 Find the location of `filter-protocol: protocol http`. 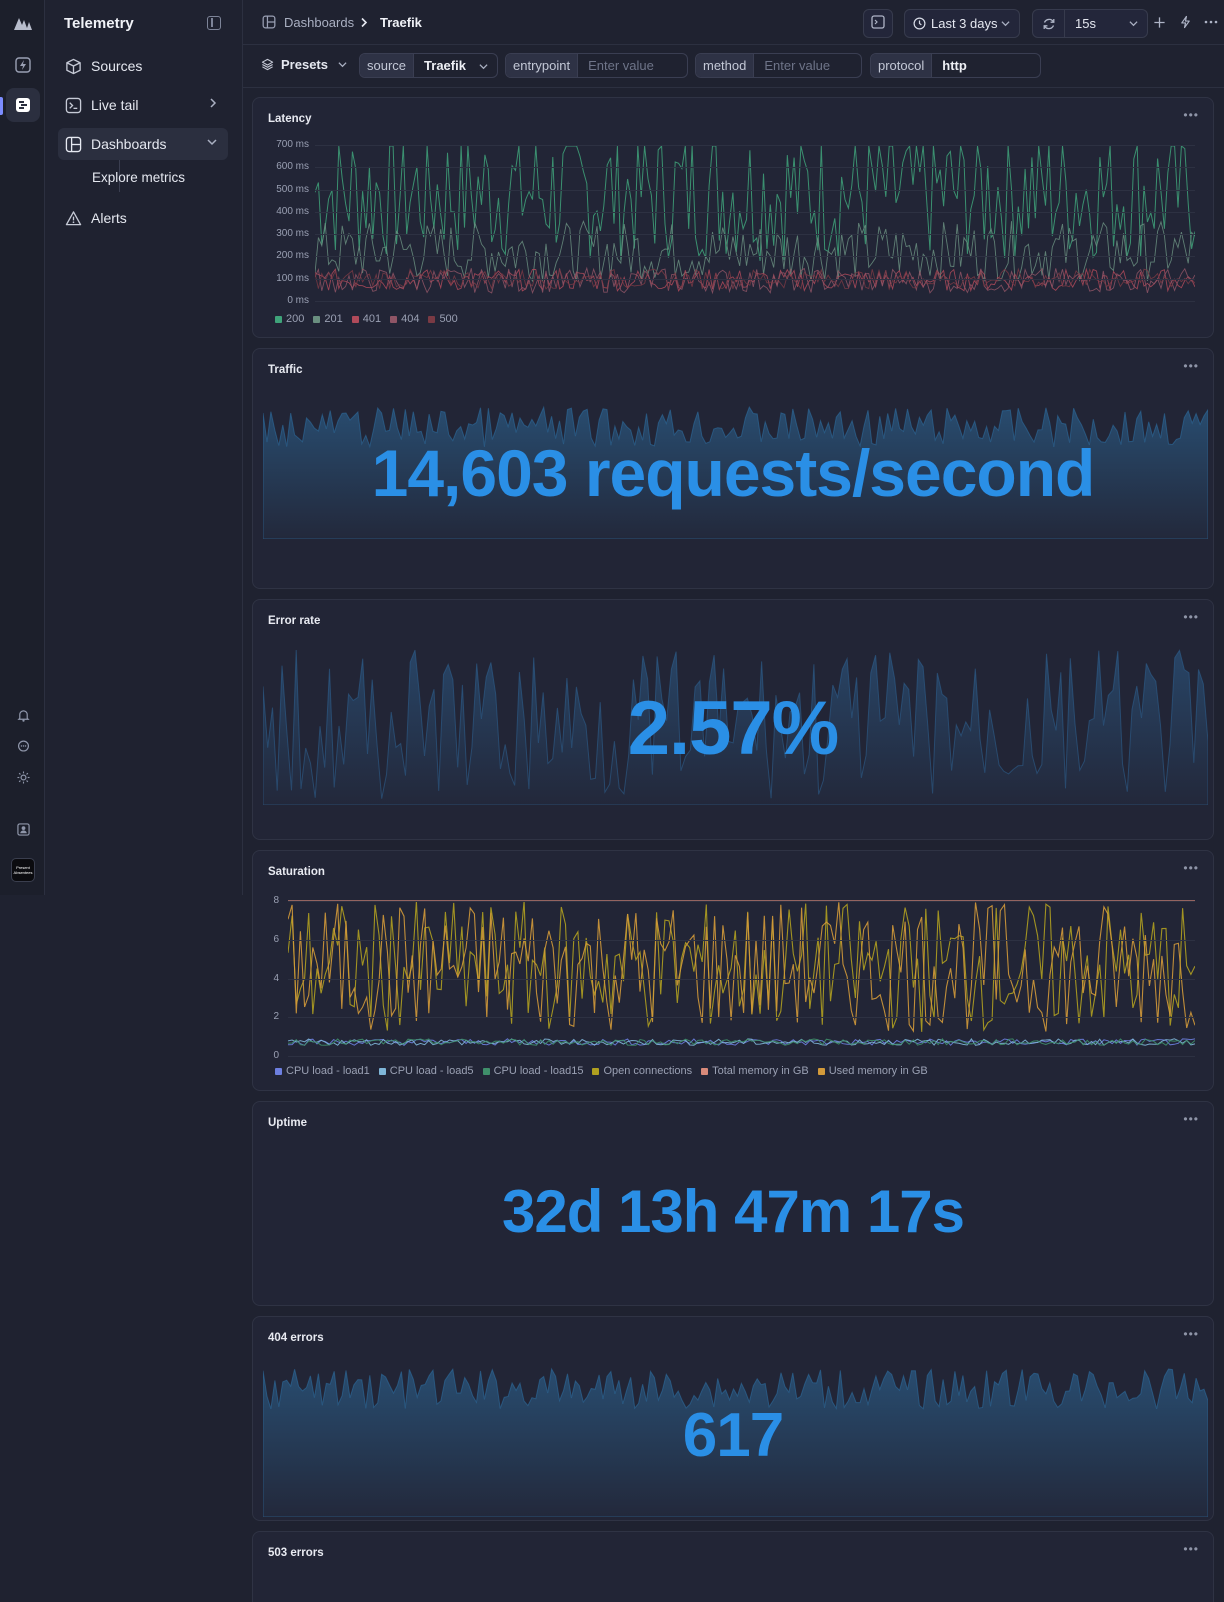

filter-protocol: protocol http is located at coordinates (955, 65).